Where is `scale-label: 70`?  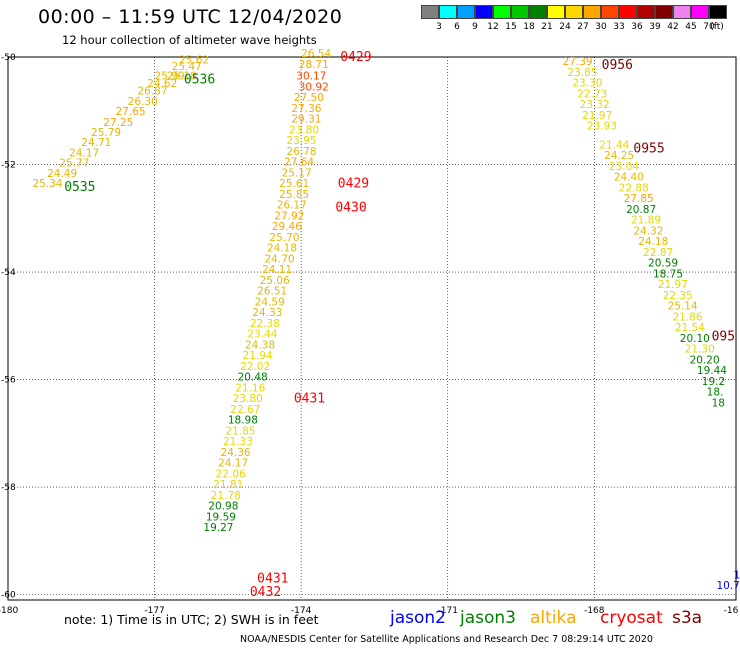 scale-label: 70 is located at coordinates (709, 27).